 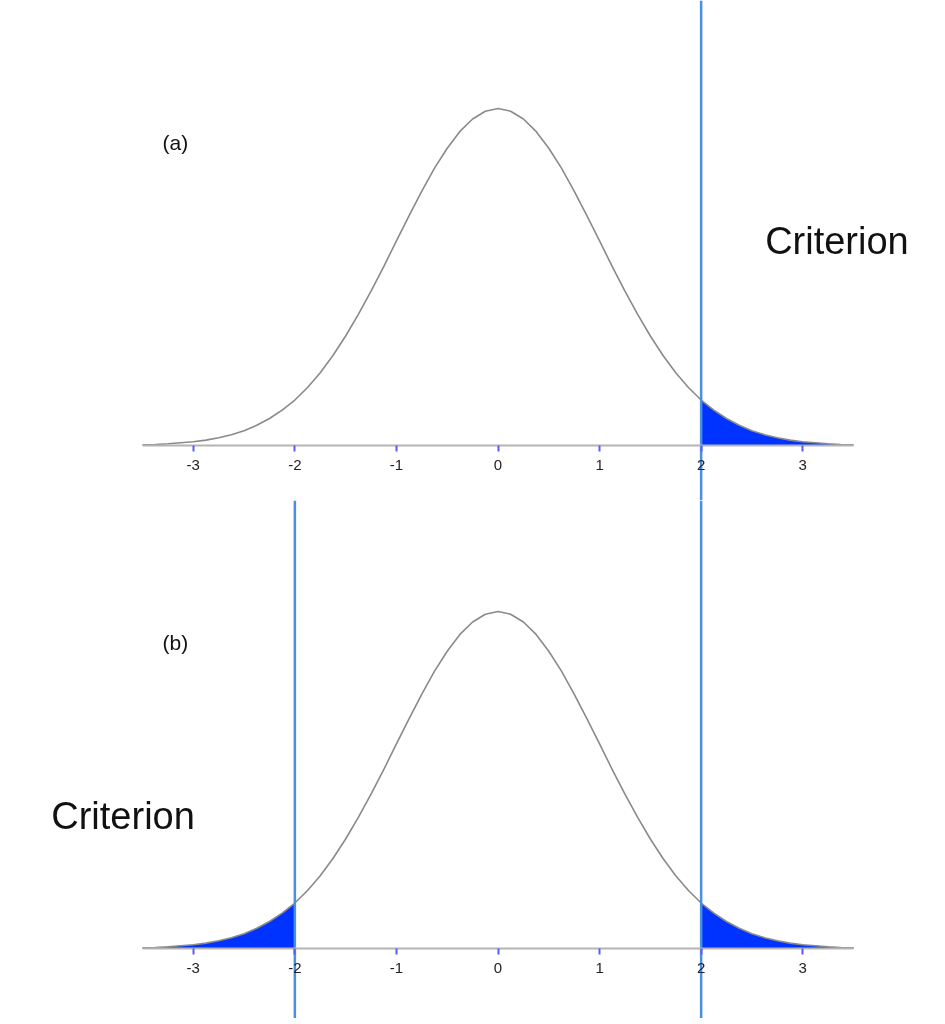 I want to click on text: (b), so click(x=175, y=642).